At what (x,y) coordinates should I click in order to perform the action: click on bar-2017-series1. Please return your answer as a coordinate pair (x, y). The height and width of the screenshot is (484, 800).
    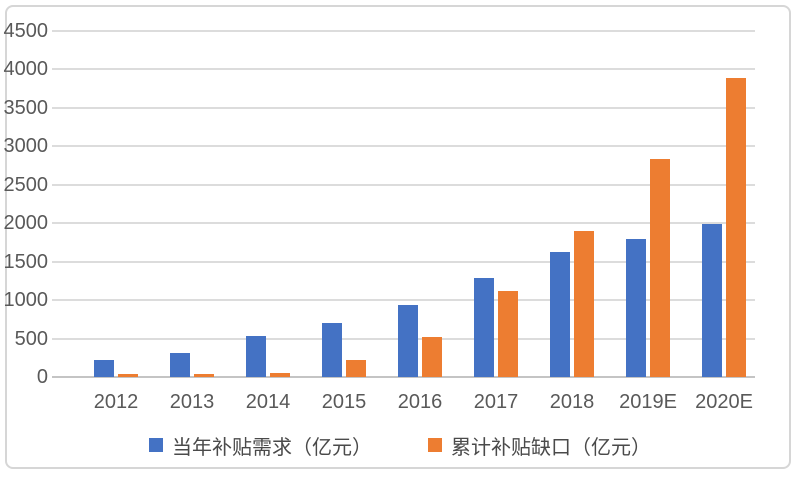
    Looking at the image, I should click on (484, 327).